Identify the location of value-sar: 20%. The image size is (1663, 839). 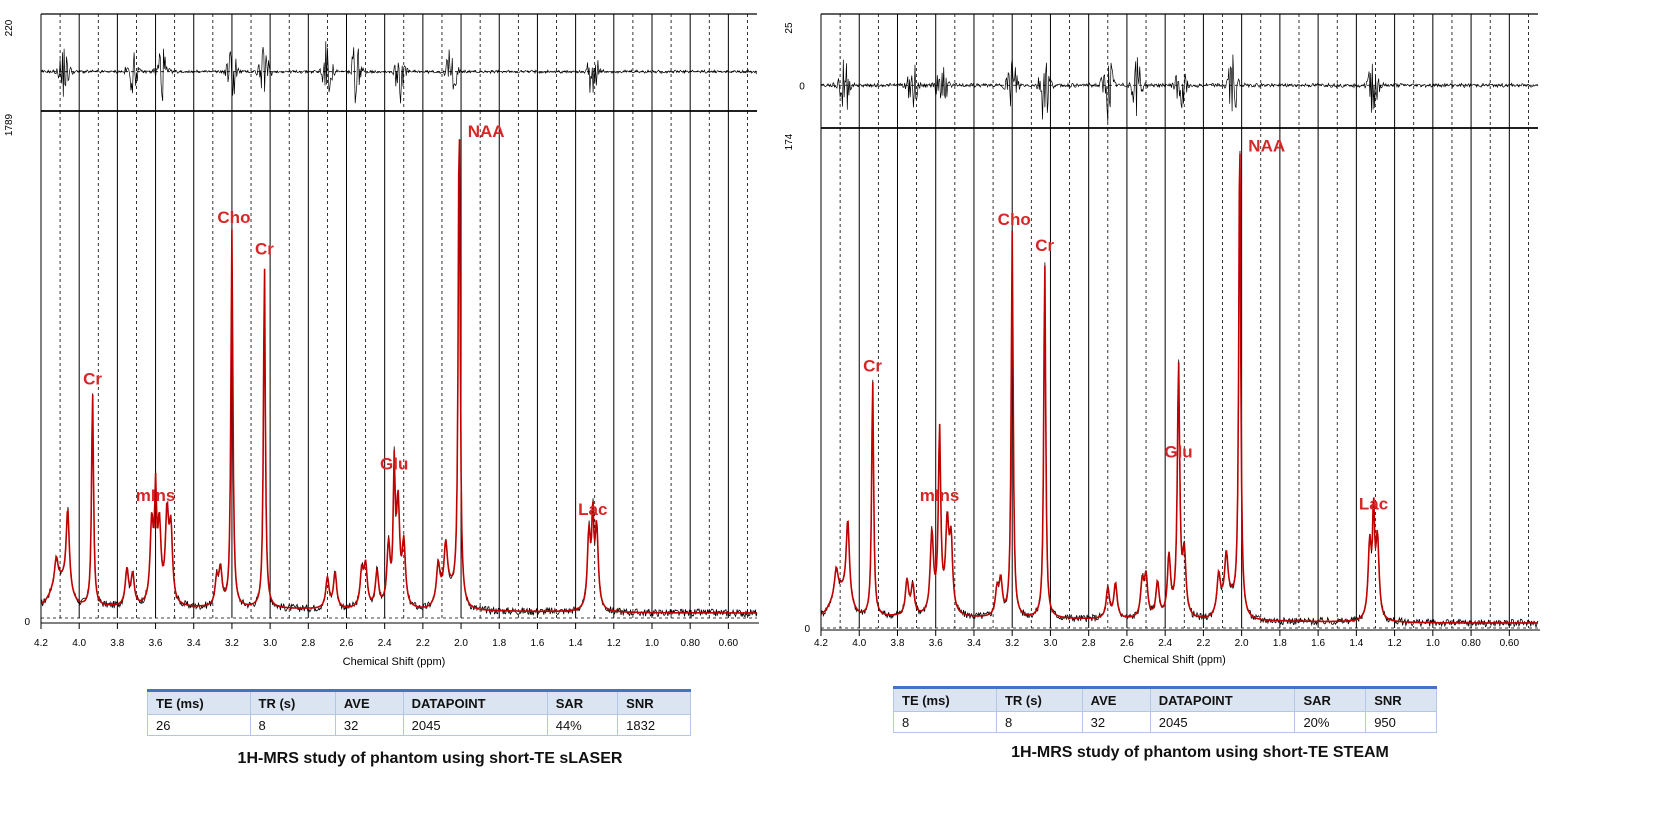
(1330, 722).